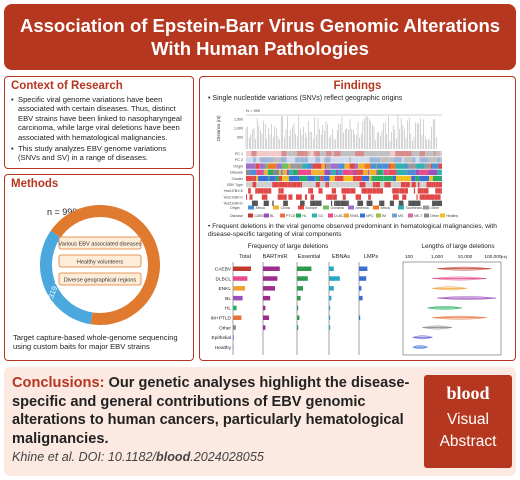 The width and height of the screenshot is (520, 480). I want to click on len-frame, so click(452, 308).